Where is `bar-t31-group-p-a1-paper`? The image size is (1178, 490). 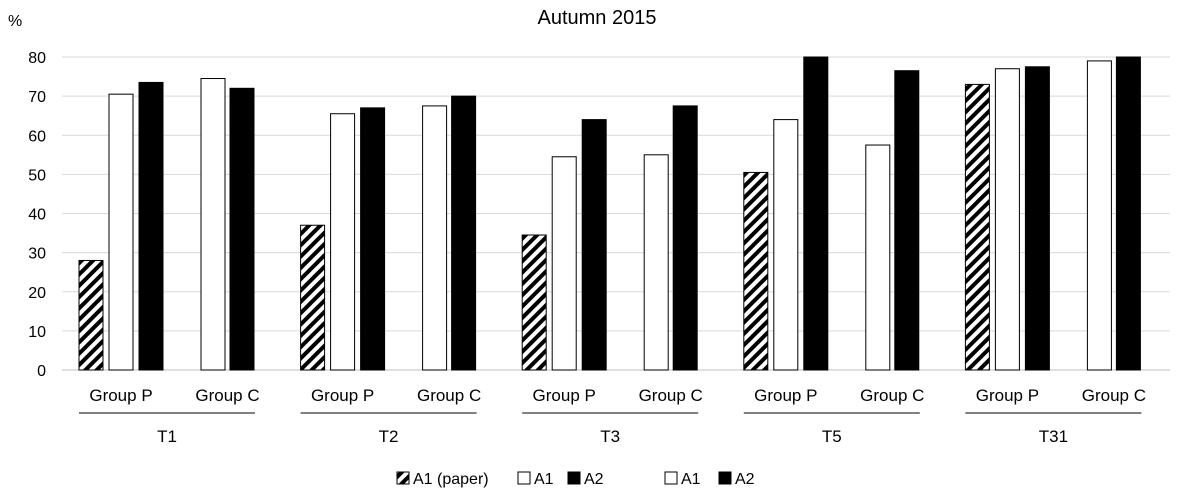
bar-t31-group-p-a1-paper is located at coordinates (977, 227).